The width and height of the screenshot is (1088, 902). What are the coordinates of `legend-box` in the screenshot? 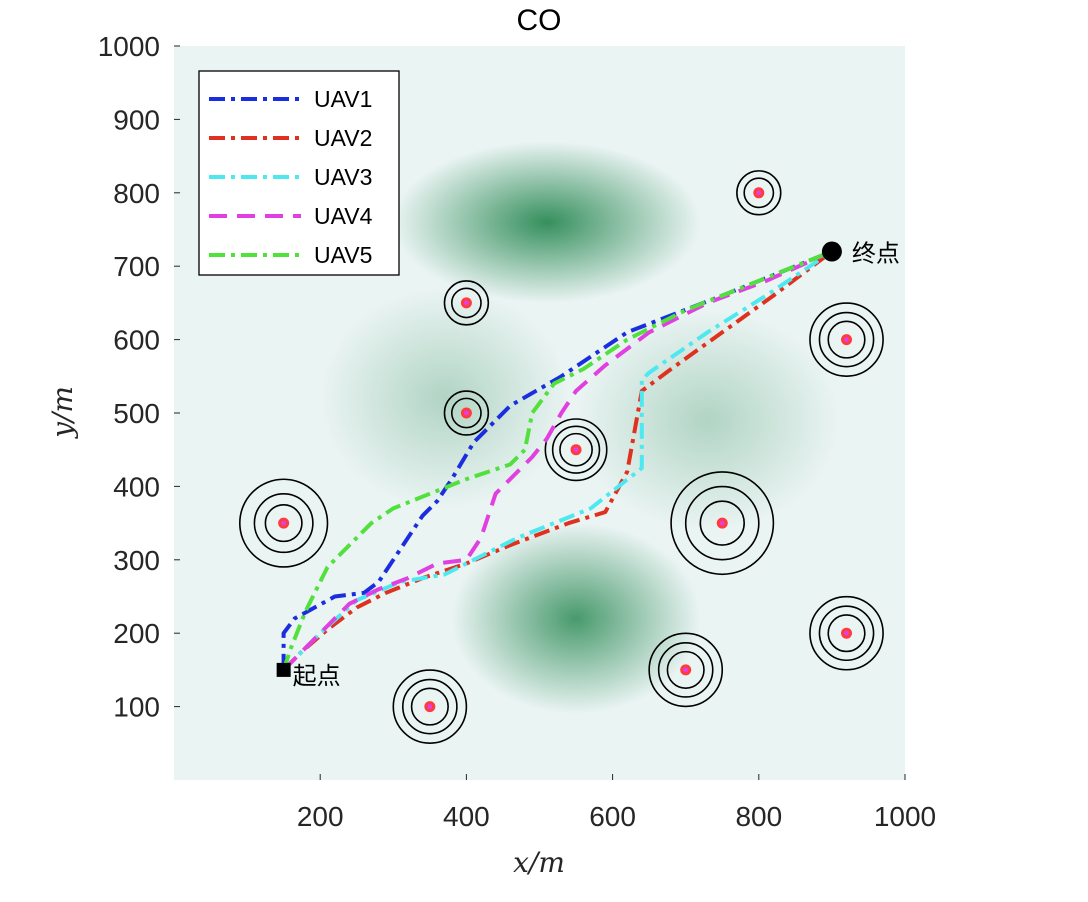 It's located at (299, 173).